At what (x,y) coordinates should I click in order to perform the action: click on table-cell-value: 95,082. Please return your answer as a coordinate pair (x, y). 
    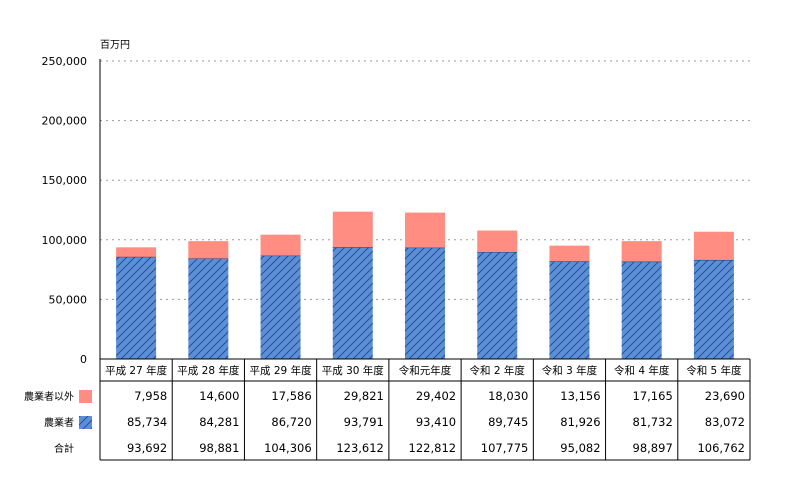
    Looking at the image, I should click on (580, 448).